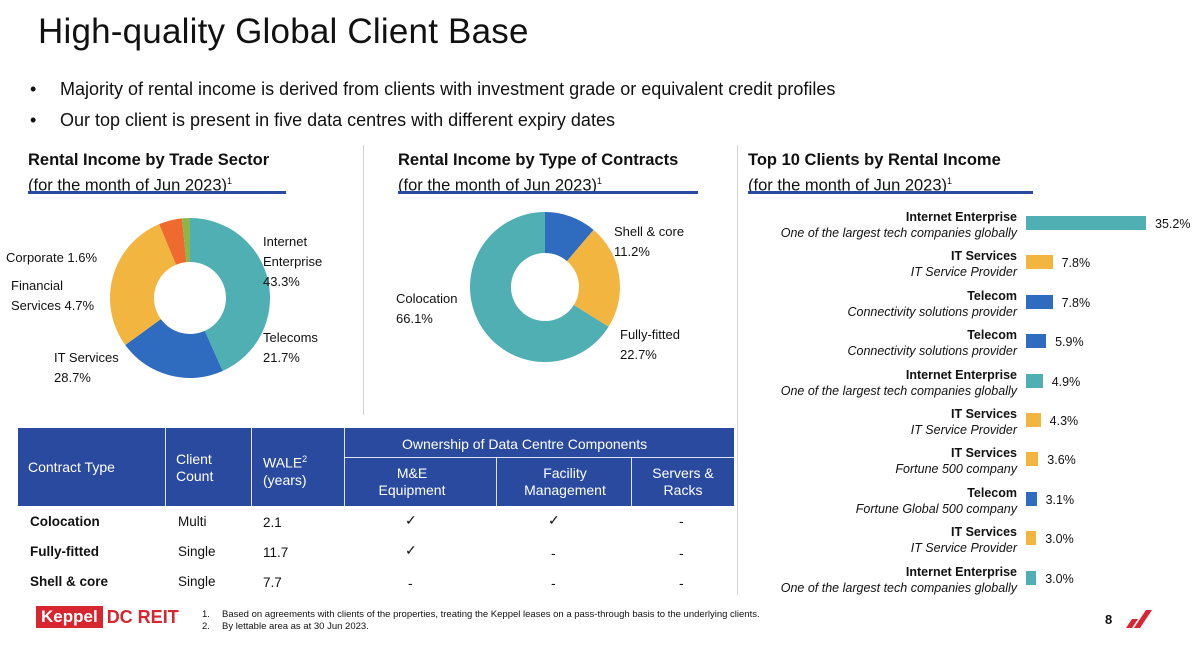  Describe the element at coordinates (283, 31) in the screenshot. I see `page-title: High-quality Global Client Base` at that location.